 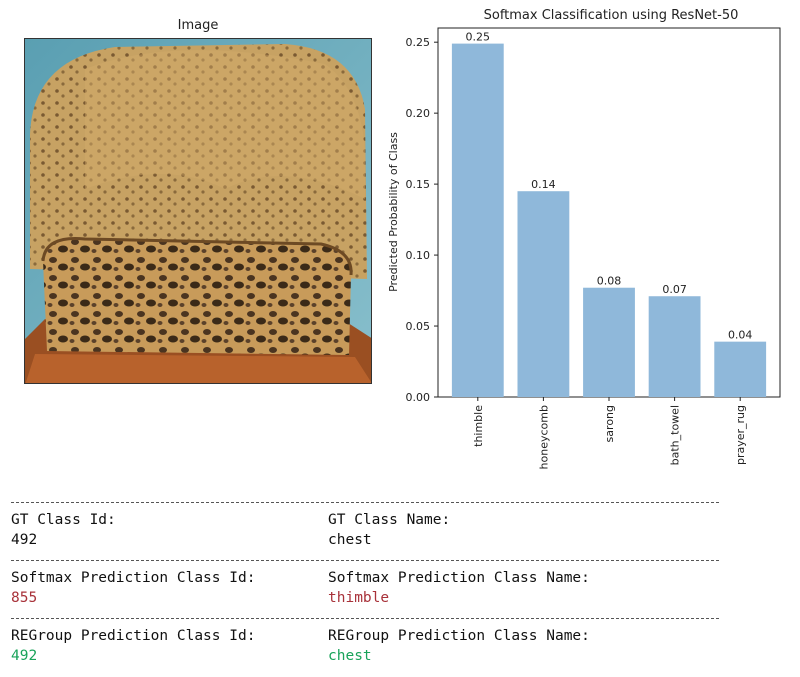 What do you see at coordinates (24, 540) in the screenshot?
I see `gt-class-id-value: 492` at bounding box center [24, 540].